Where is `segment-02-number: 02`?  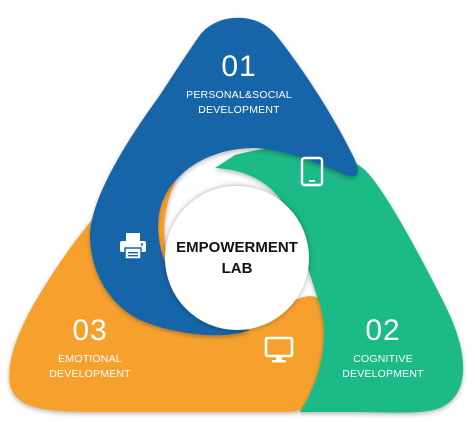
segment-02-number: 02 is located at coordinates (383, 330).